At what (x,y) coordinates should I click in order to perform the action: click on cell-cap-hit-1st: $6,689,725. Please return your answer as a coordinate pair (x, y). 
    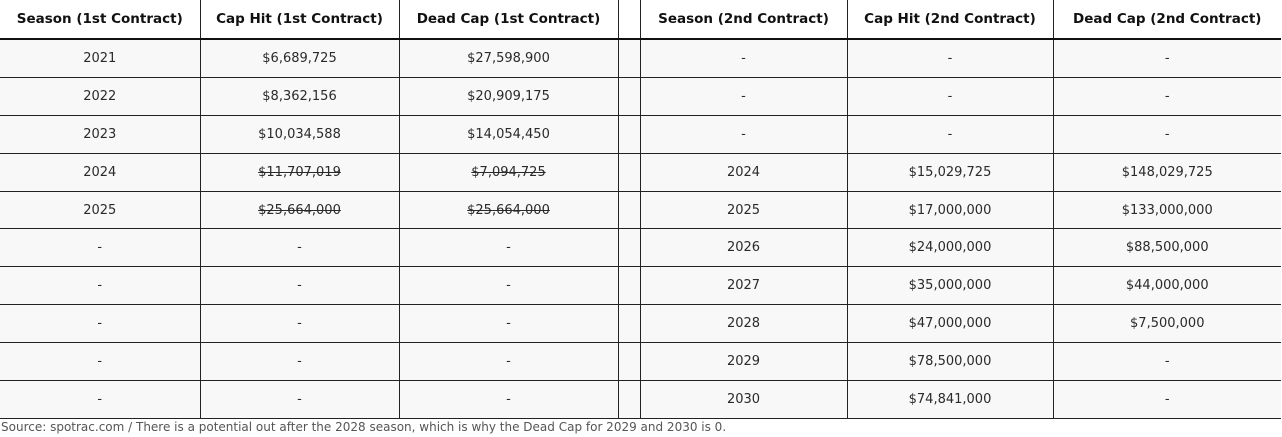
    Looking at the image, I should click on (299, 58).